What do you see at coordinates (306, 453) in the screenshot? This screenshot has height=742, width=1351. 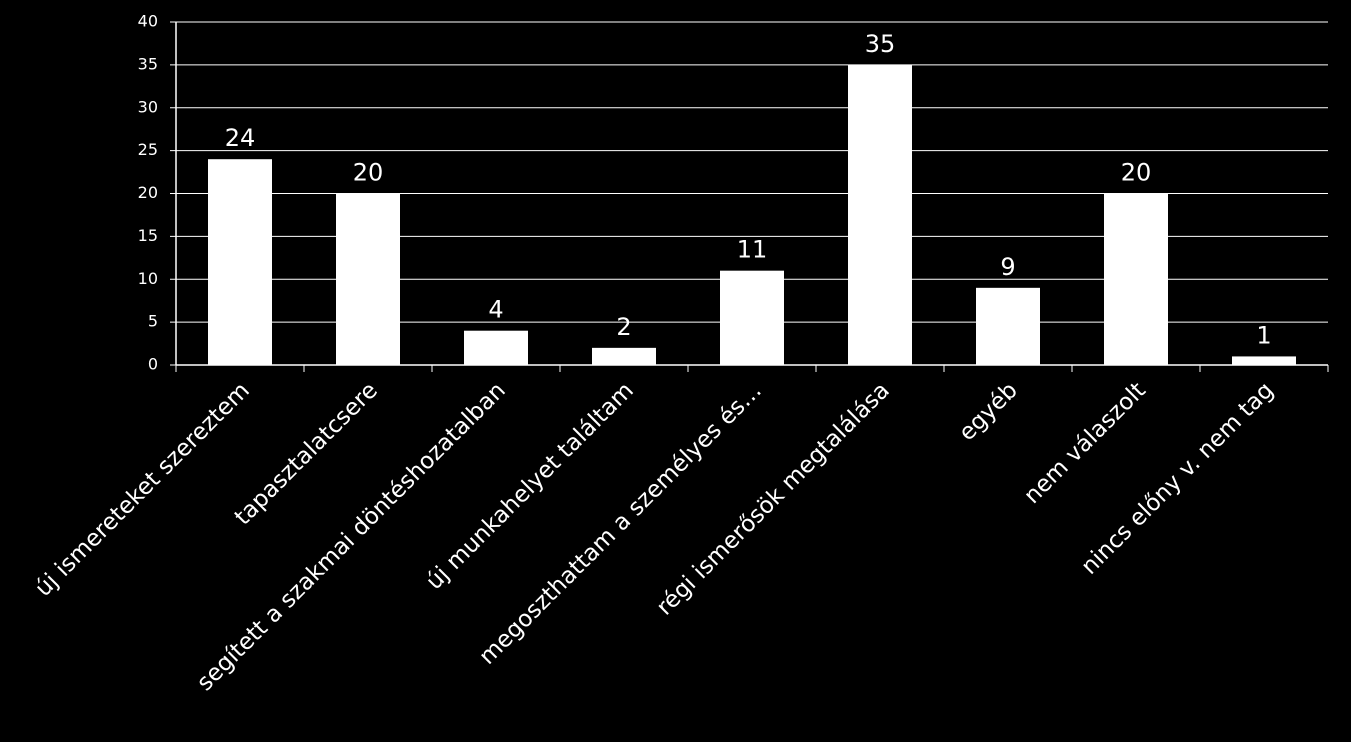 I see `x-tick-label: tapasztalatcsere` at bounding box center [306, 453].